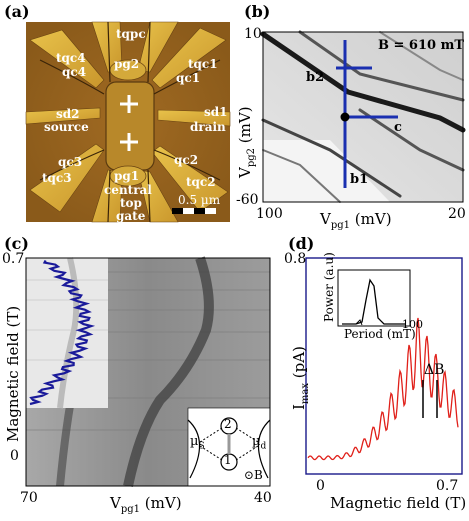 This screenshot has height=521, width=469. I want to click on panel-d-xtick-right: 0.7, so click(447, 486).